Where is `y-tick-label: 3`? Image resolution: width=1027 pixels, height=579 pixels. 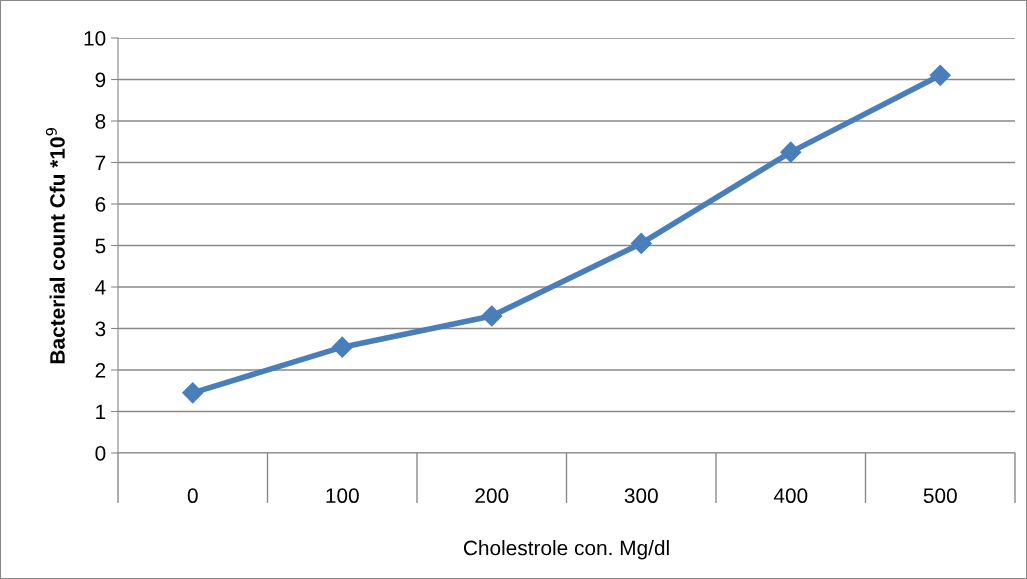
y-tick-label: 3 is located at coordinates (100, 329).